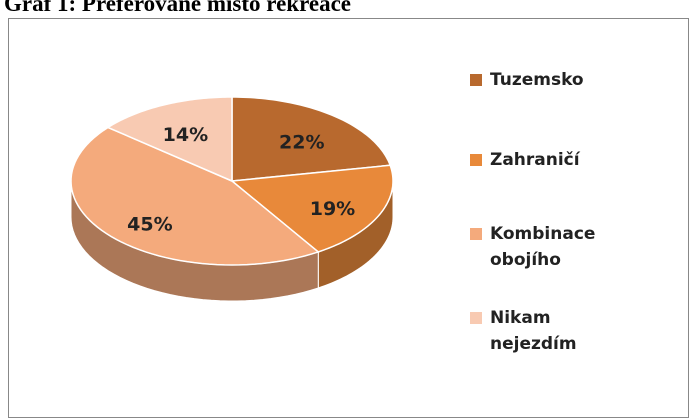  Describe the element at coordinates (332, 209) in the screenshot. I see `data-label: 19%` at that location.